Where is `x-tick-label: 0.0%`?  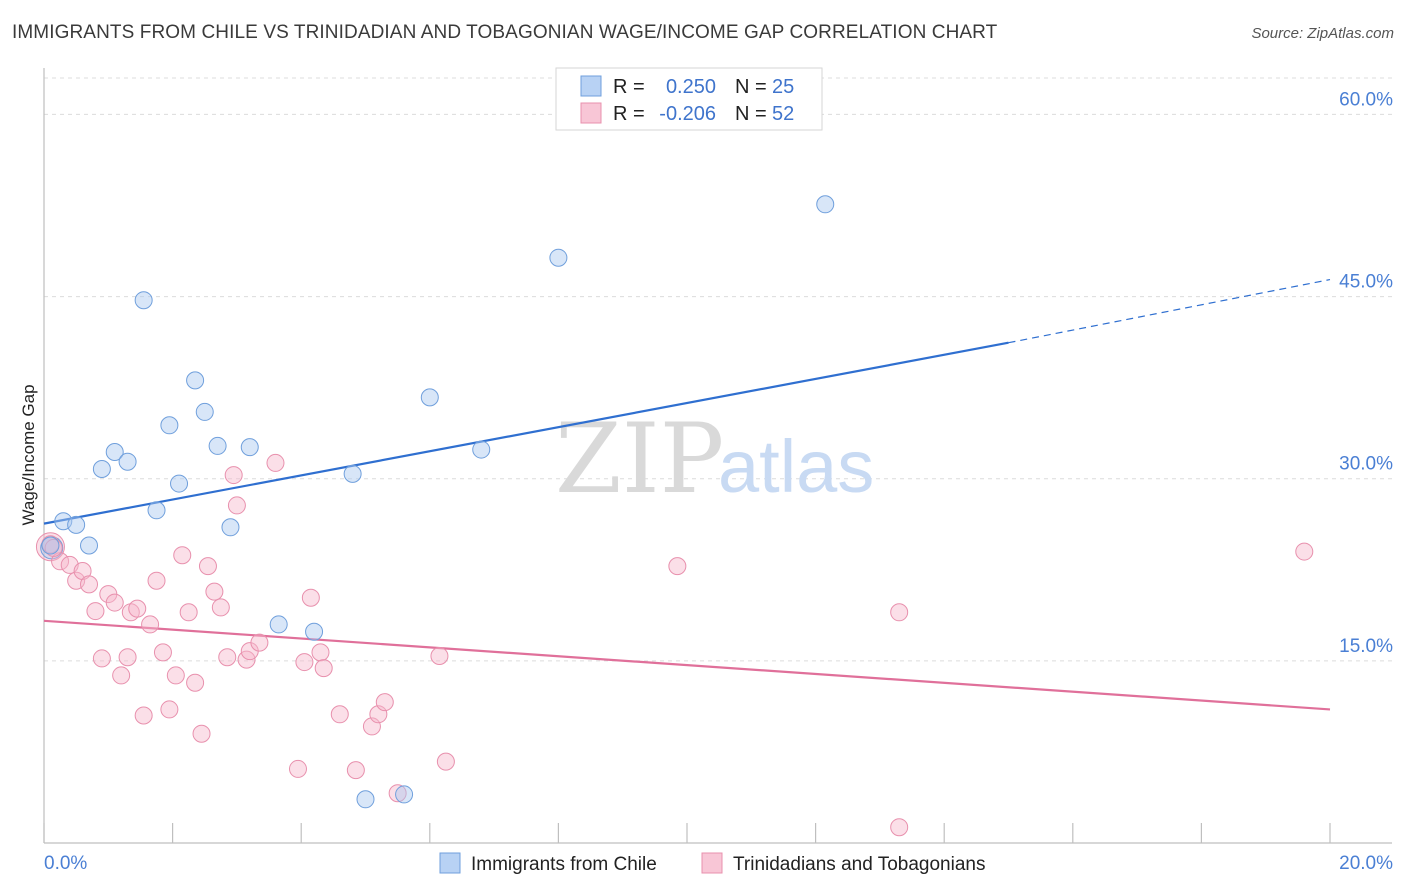
x-tick-label: 0.0% is located at coordinates (65, 863).